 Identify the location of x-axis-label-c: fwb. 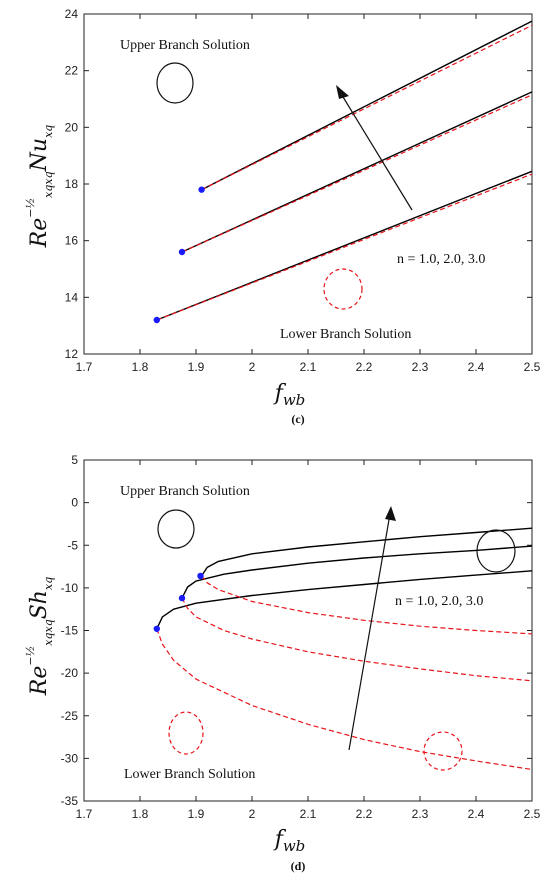
(289, 395).